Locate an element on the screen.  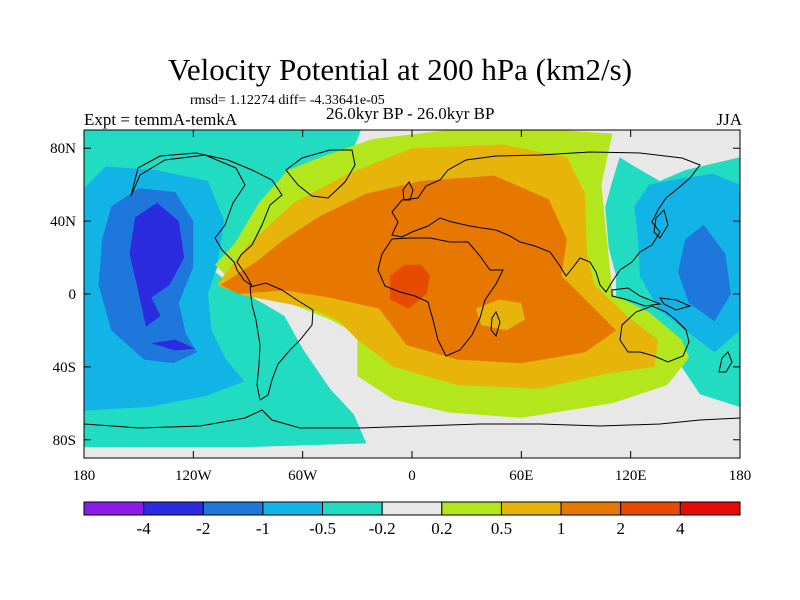
x-tick-label: 60E is located at coordinates (521, 476).